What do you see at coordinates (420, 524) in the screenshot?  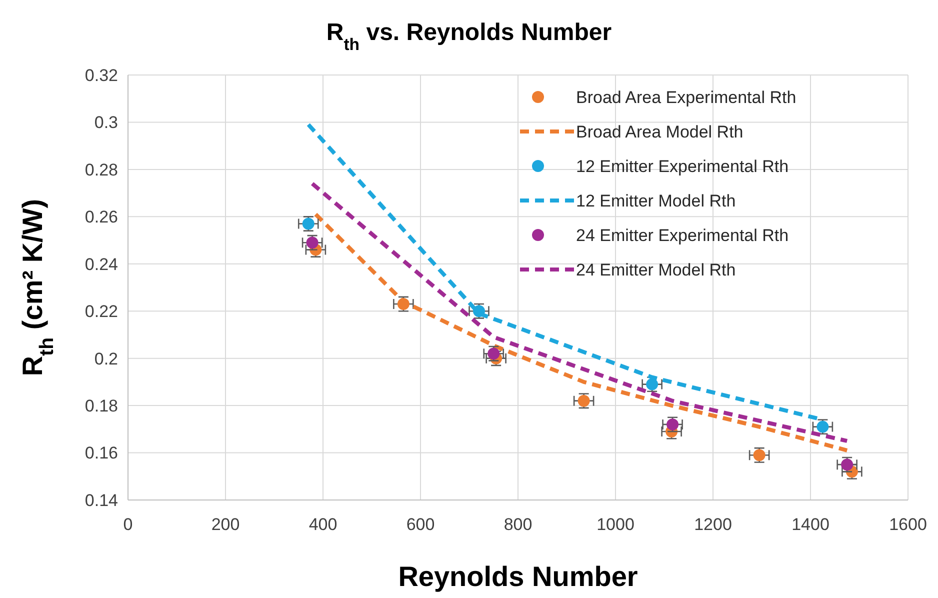 I see `x-tick-label: 600` at bounding box center [420, 524].